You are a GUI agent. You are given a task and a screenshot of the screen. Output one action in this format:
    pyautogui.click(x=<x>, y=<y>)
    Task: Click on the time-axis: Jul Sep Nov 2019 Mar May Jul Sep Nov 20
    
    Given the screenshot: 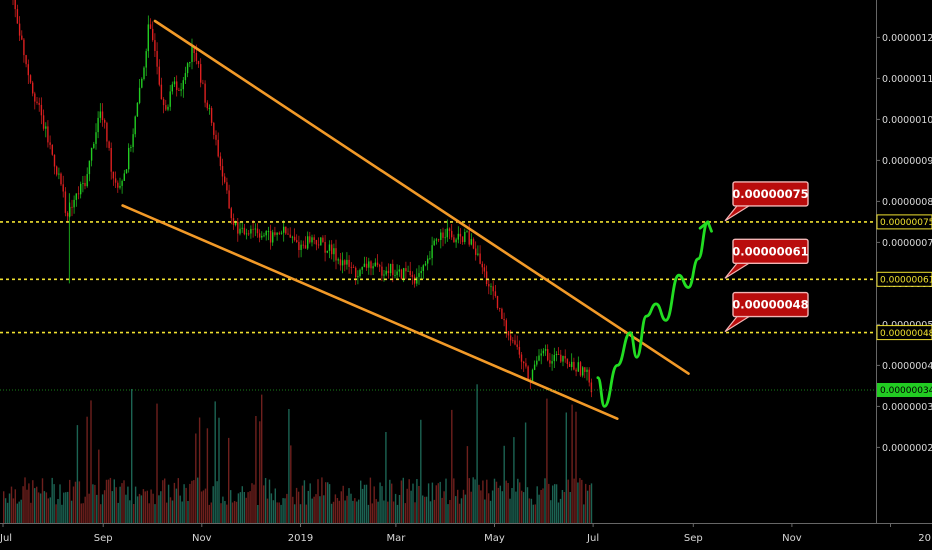 What is the action you would take?
    pyautogui.click(x=465, y=533)
    